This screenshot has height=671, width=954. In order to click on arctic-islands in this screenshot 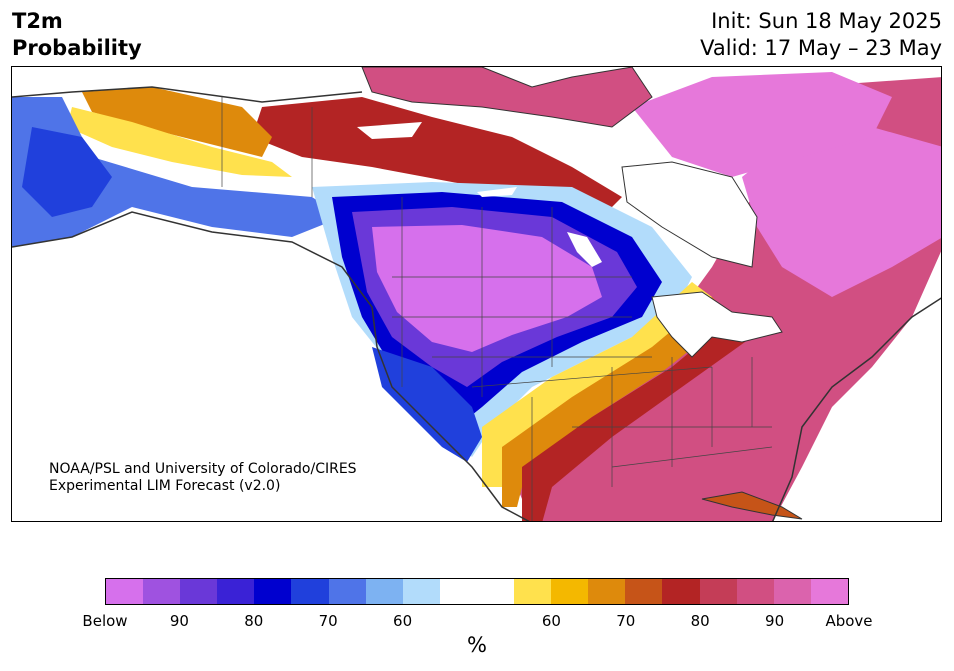, I will do `click(507, 97)`.